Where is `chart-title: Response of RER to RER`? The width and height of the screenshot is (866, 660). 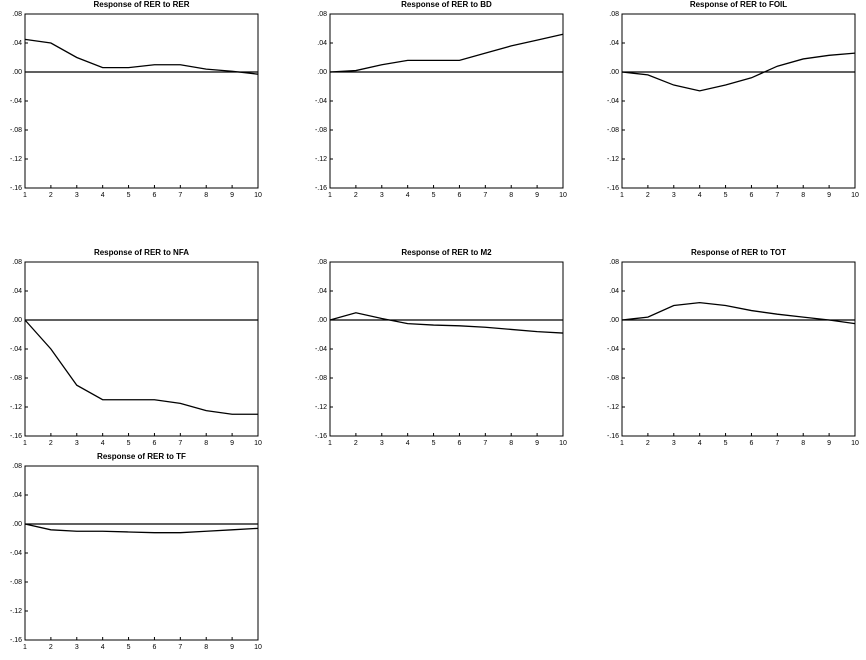 chart-title: Response of RER to RER is located at coordinates (141, 4).